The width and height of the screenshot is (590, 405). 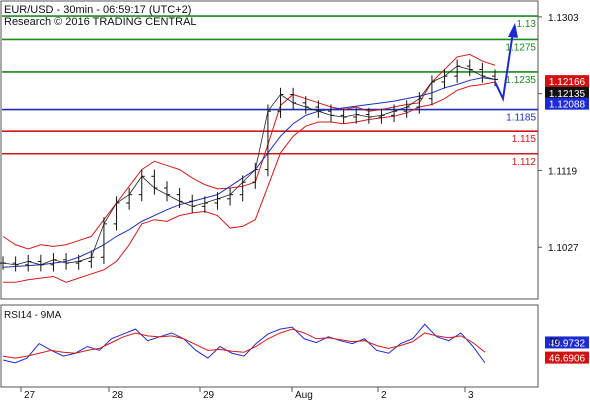 I want to click on level-label-3: 1.1185, so click(x=521, y=118).